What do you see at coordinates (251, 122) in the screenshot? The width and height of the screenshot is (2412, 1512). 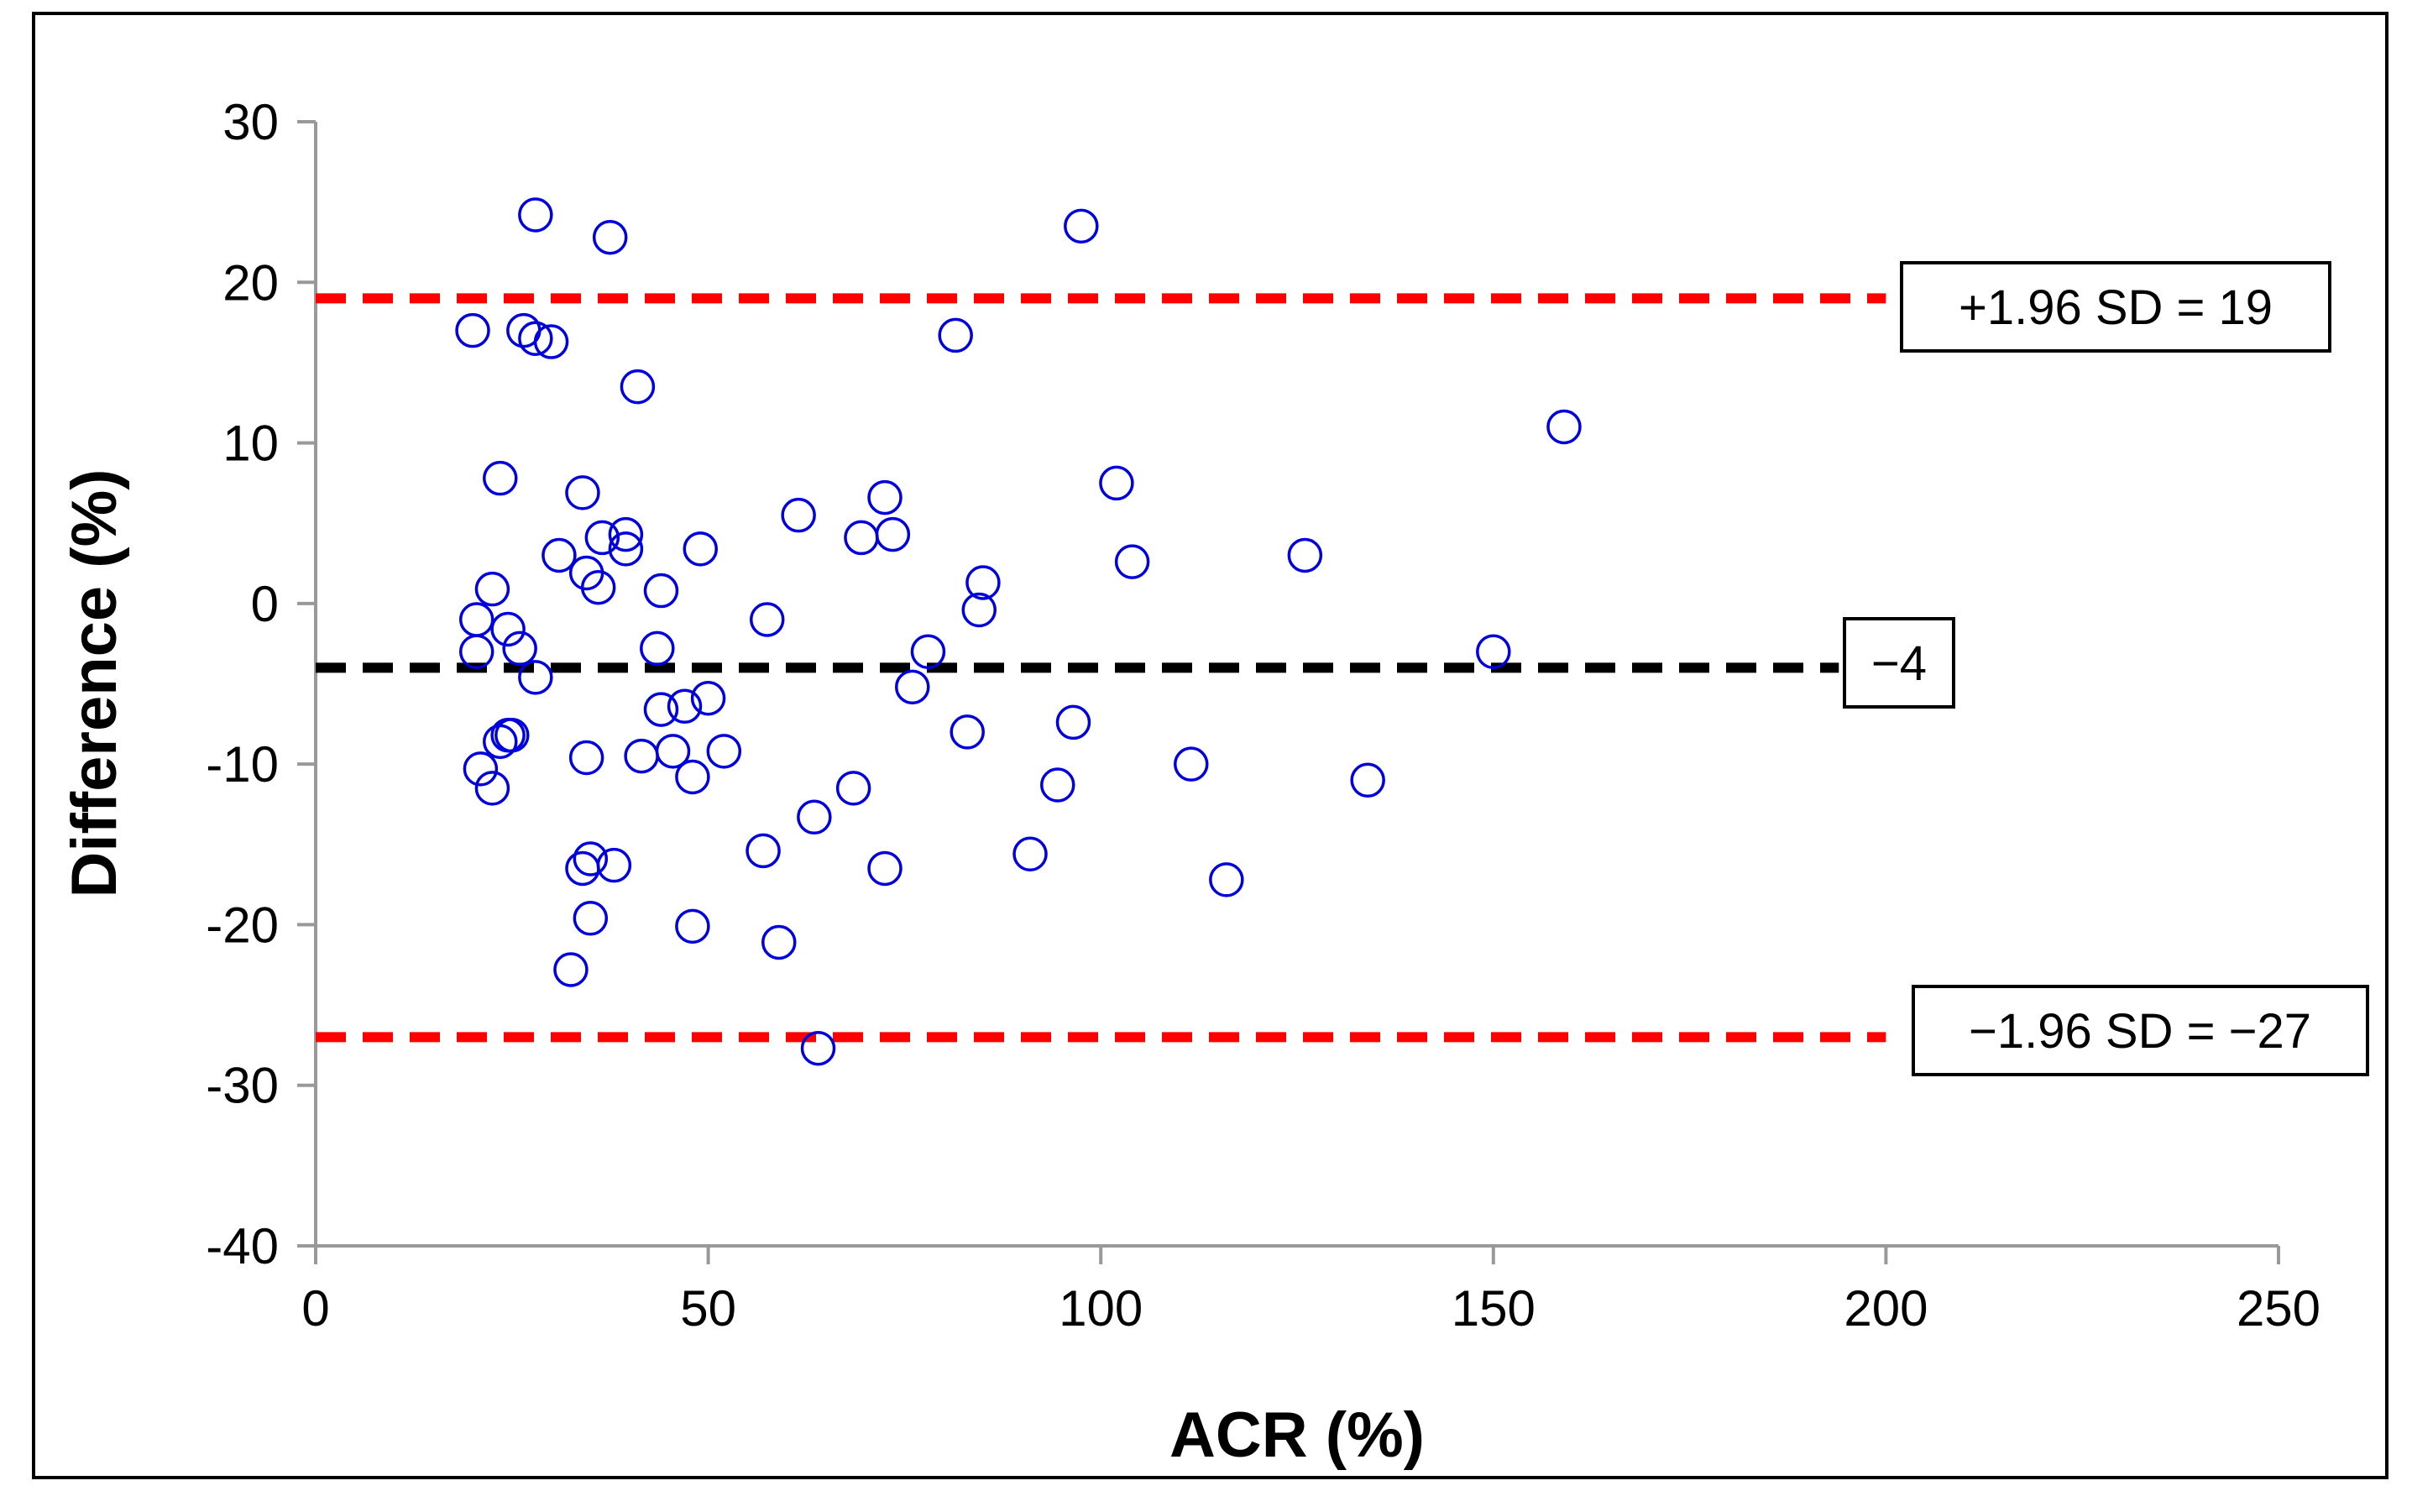 I see `y-tick-label: 30` at bounding box center [251, 122].